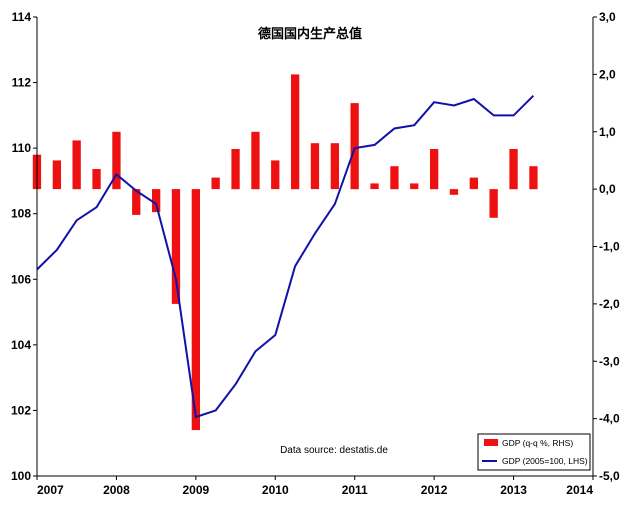 This screenshot has width=640, height=509. What do you see at coordinates (116, 490) in the screenshot?
I see `x-tick-label: 2008` at bounding box center [116, 490].